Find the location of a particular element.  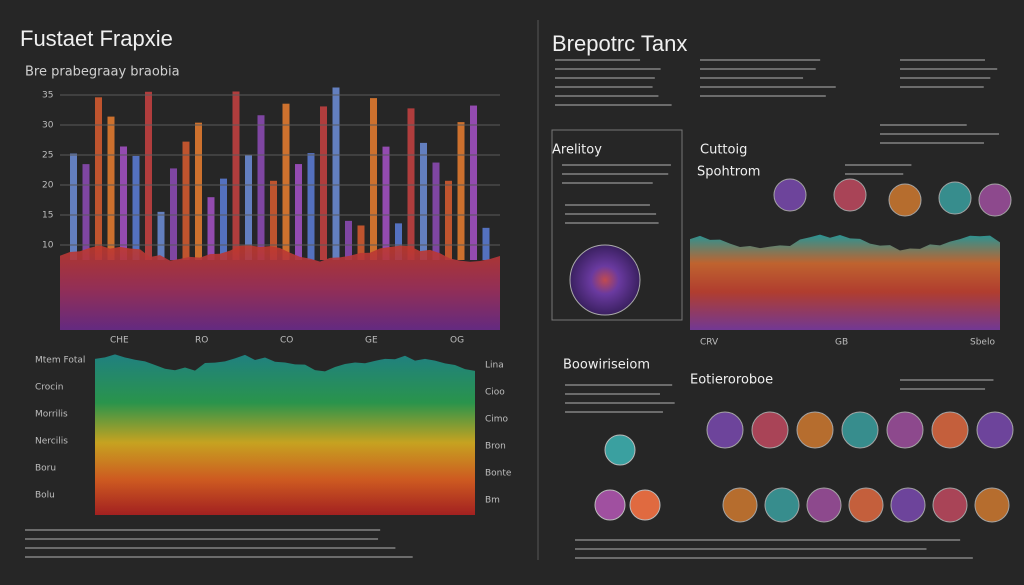

band-label: CRV is located at coordinates (709, 343).